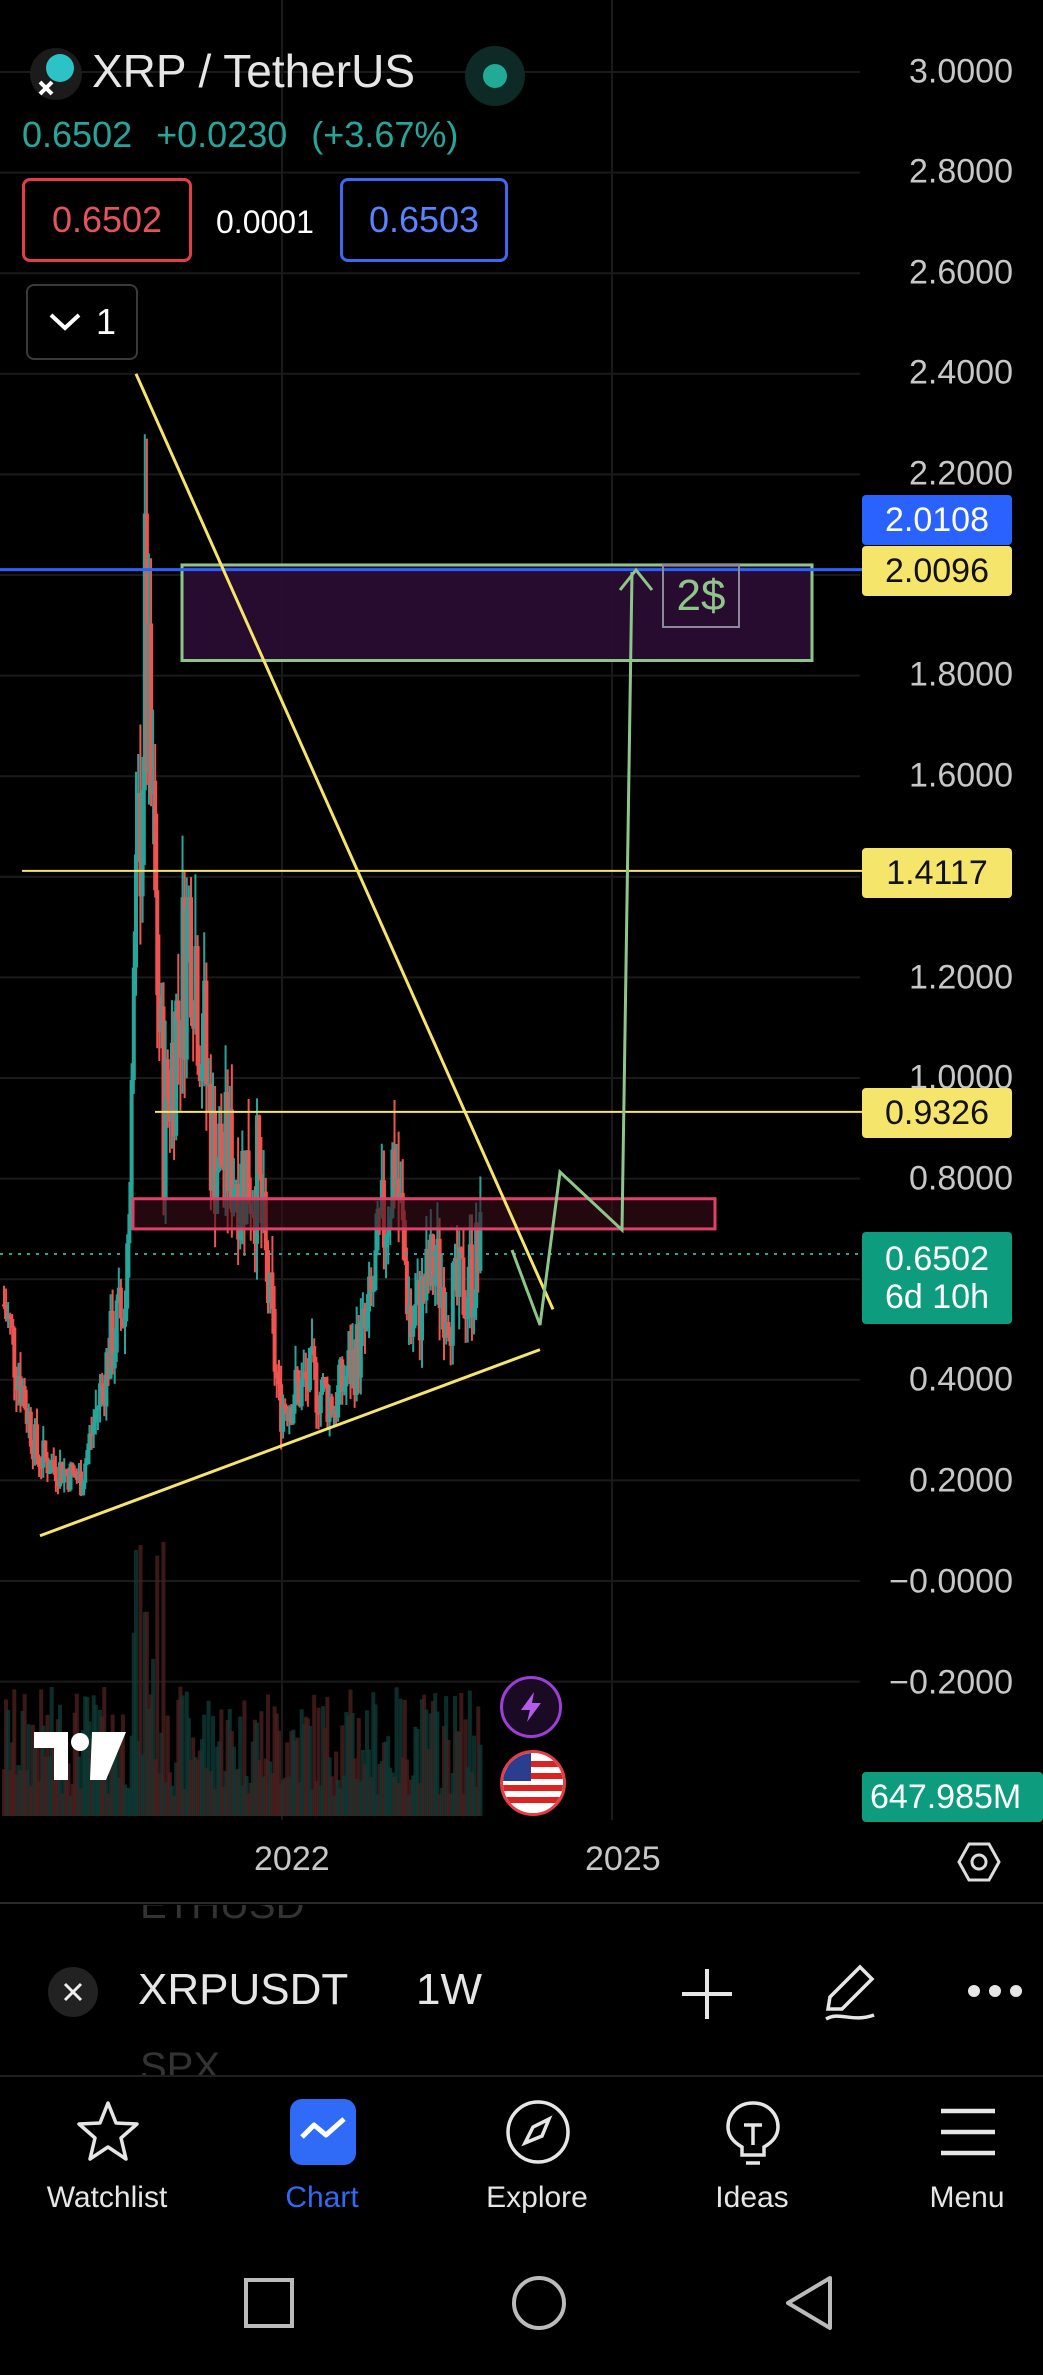 This screenshot has height=2375, width=1043. Describe the element at coordinates (701, 596) in the screenshot. I see `target-annotation: 2$` at that location.